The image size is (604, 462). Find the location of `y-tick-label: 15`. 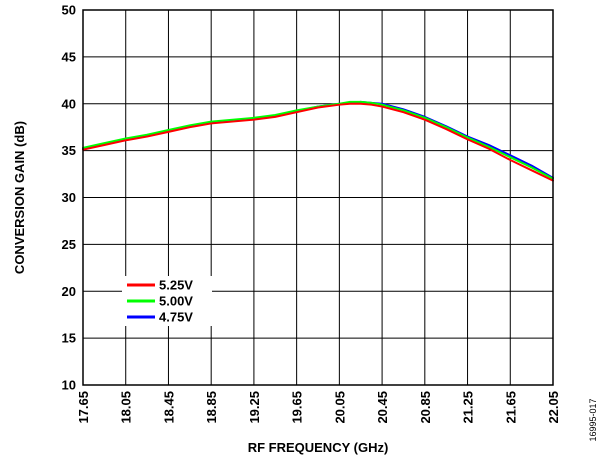

y-tick-label: 15 is located at coordinates (69, 338).